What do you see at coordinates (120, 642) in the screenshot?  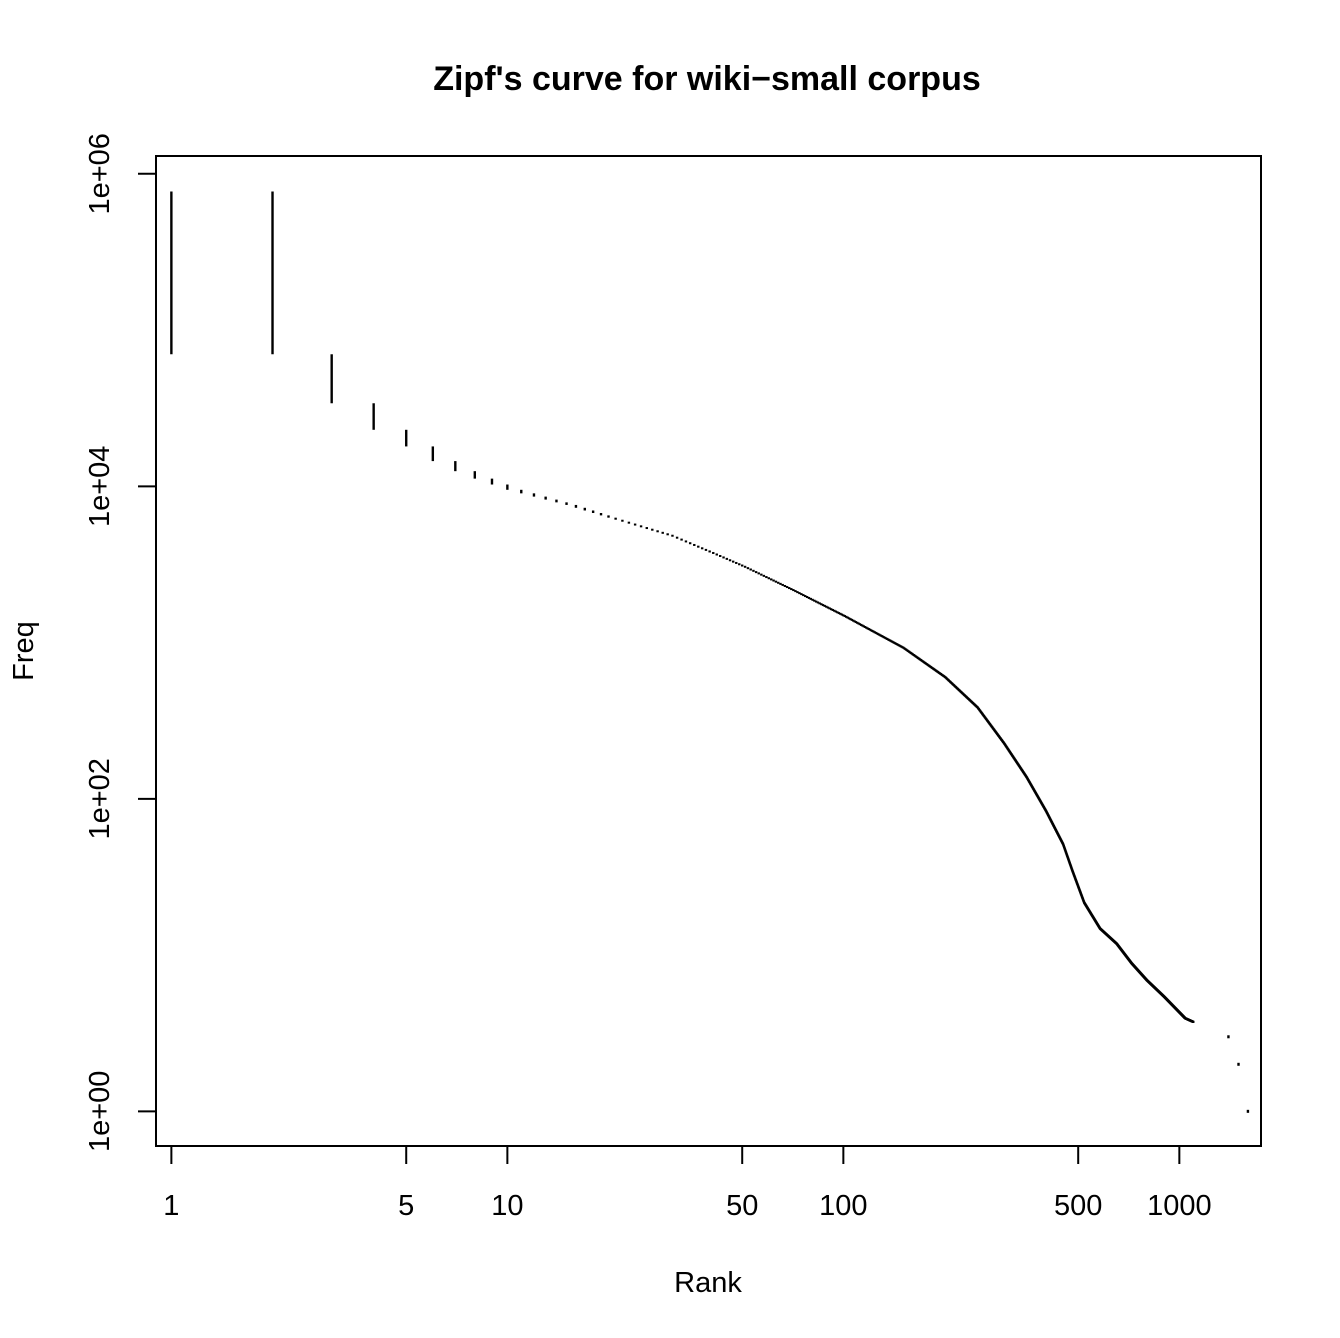 I see `y-axis: 1e+00 1e+02 1e+04 1e+06` at bounding box center [120, 642].